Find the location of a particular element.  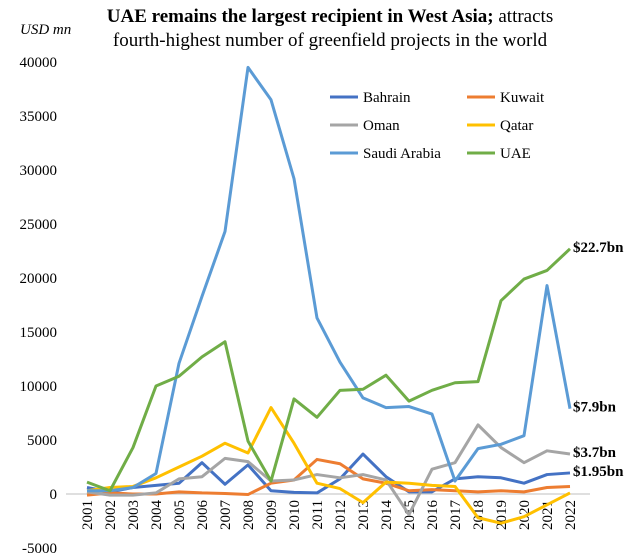

x-tick-label: 2004 is located at coordinates (157, 515).